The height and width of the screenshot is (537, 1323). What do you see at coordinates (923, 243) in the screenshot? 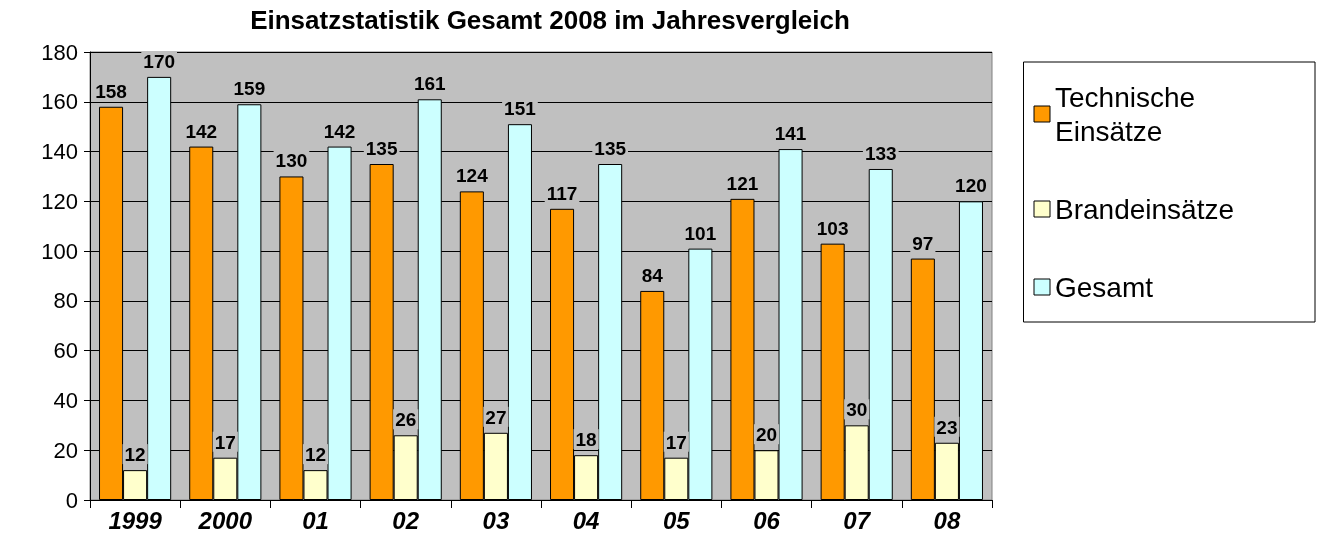
I see `data-label: 97` at bounding box center [923, 243].